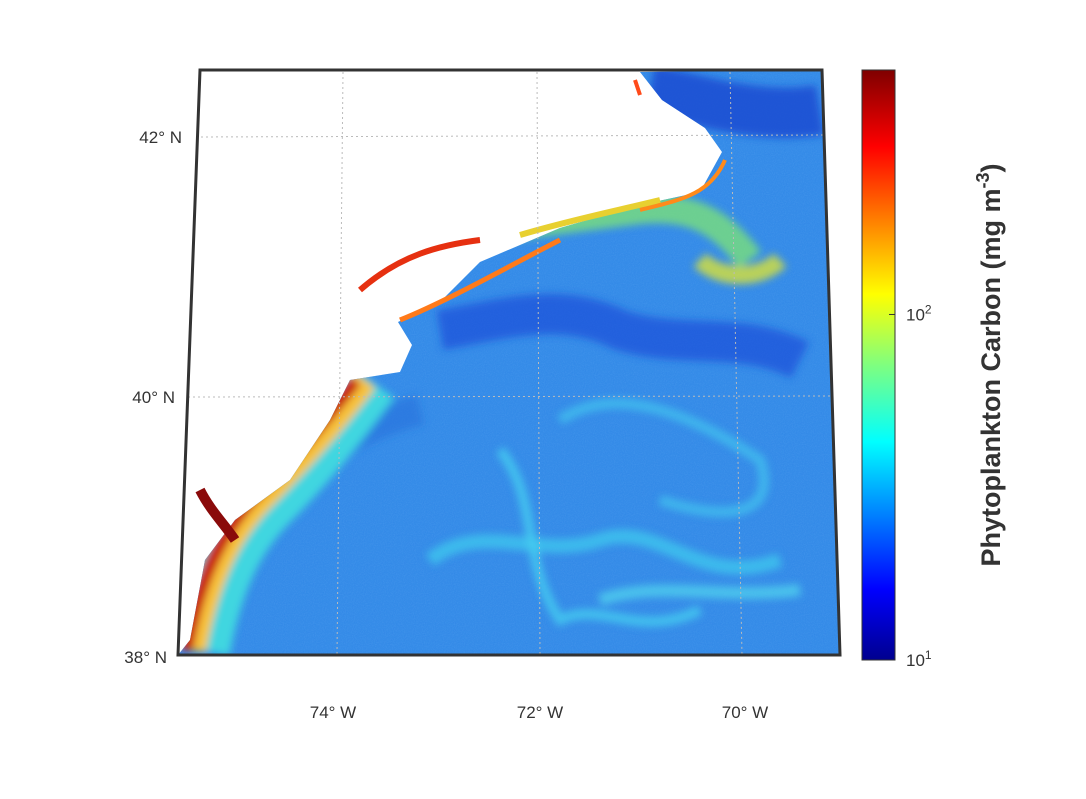  What do you see at coordinates (928, 655) in the screenshot?
I see `tick-exponent: 1` at bounding box center [928, 655].